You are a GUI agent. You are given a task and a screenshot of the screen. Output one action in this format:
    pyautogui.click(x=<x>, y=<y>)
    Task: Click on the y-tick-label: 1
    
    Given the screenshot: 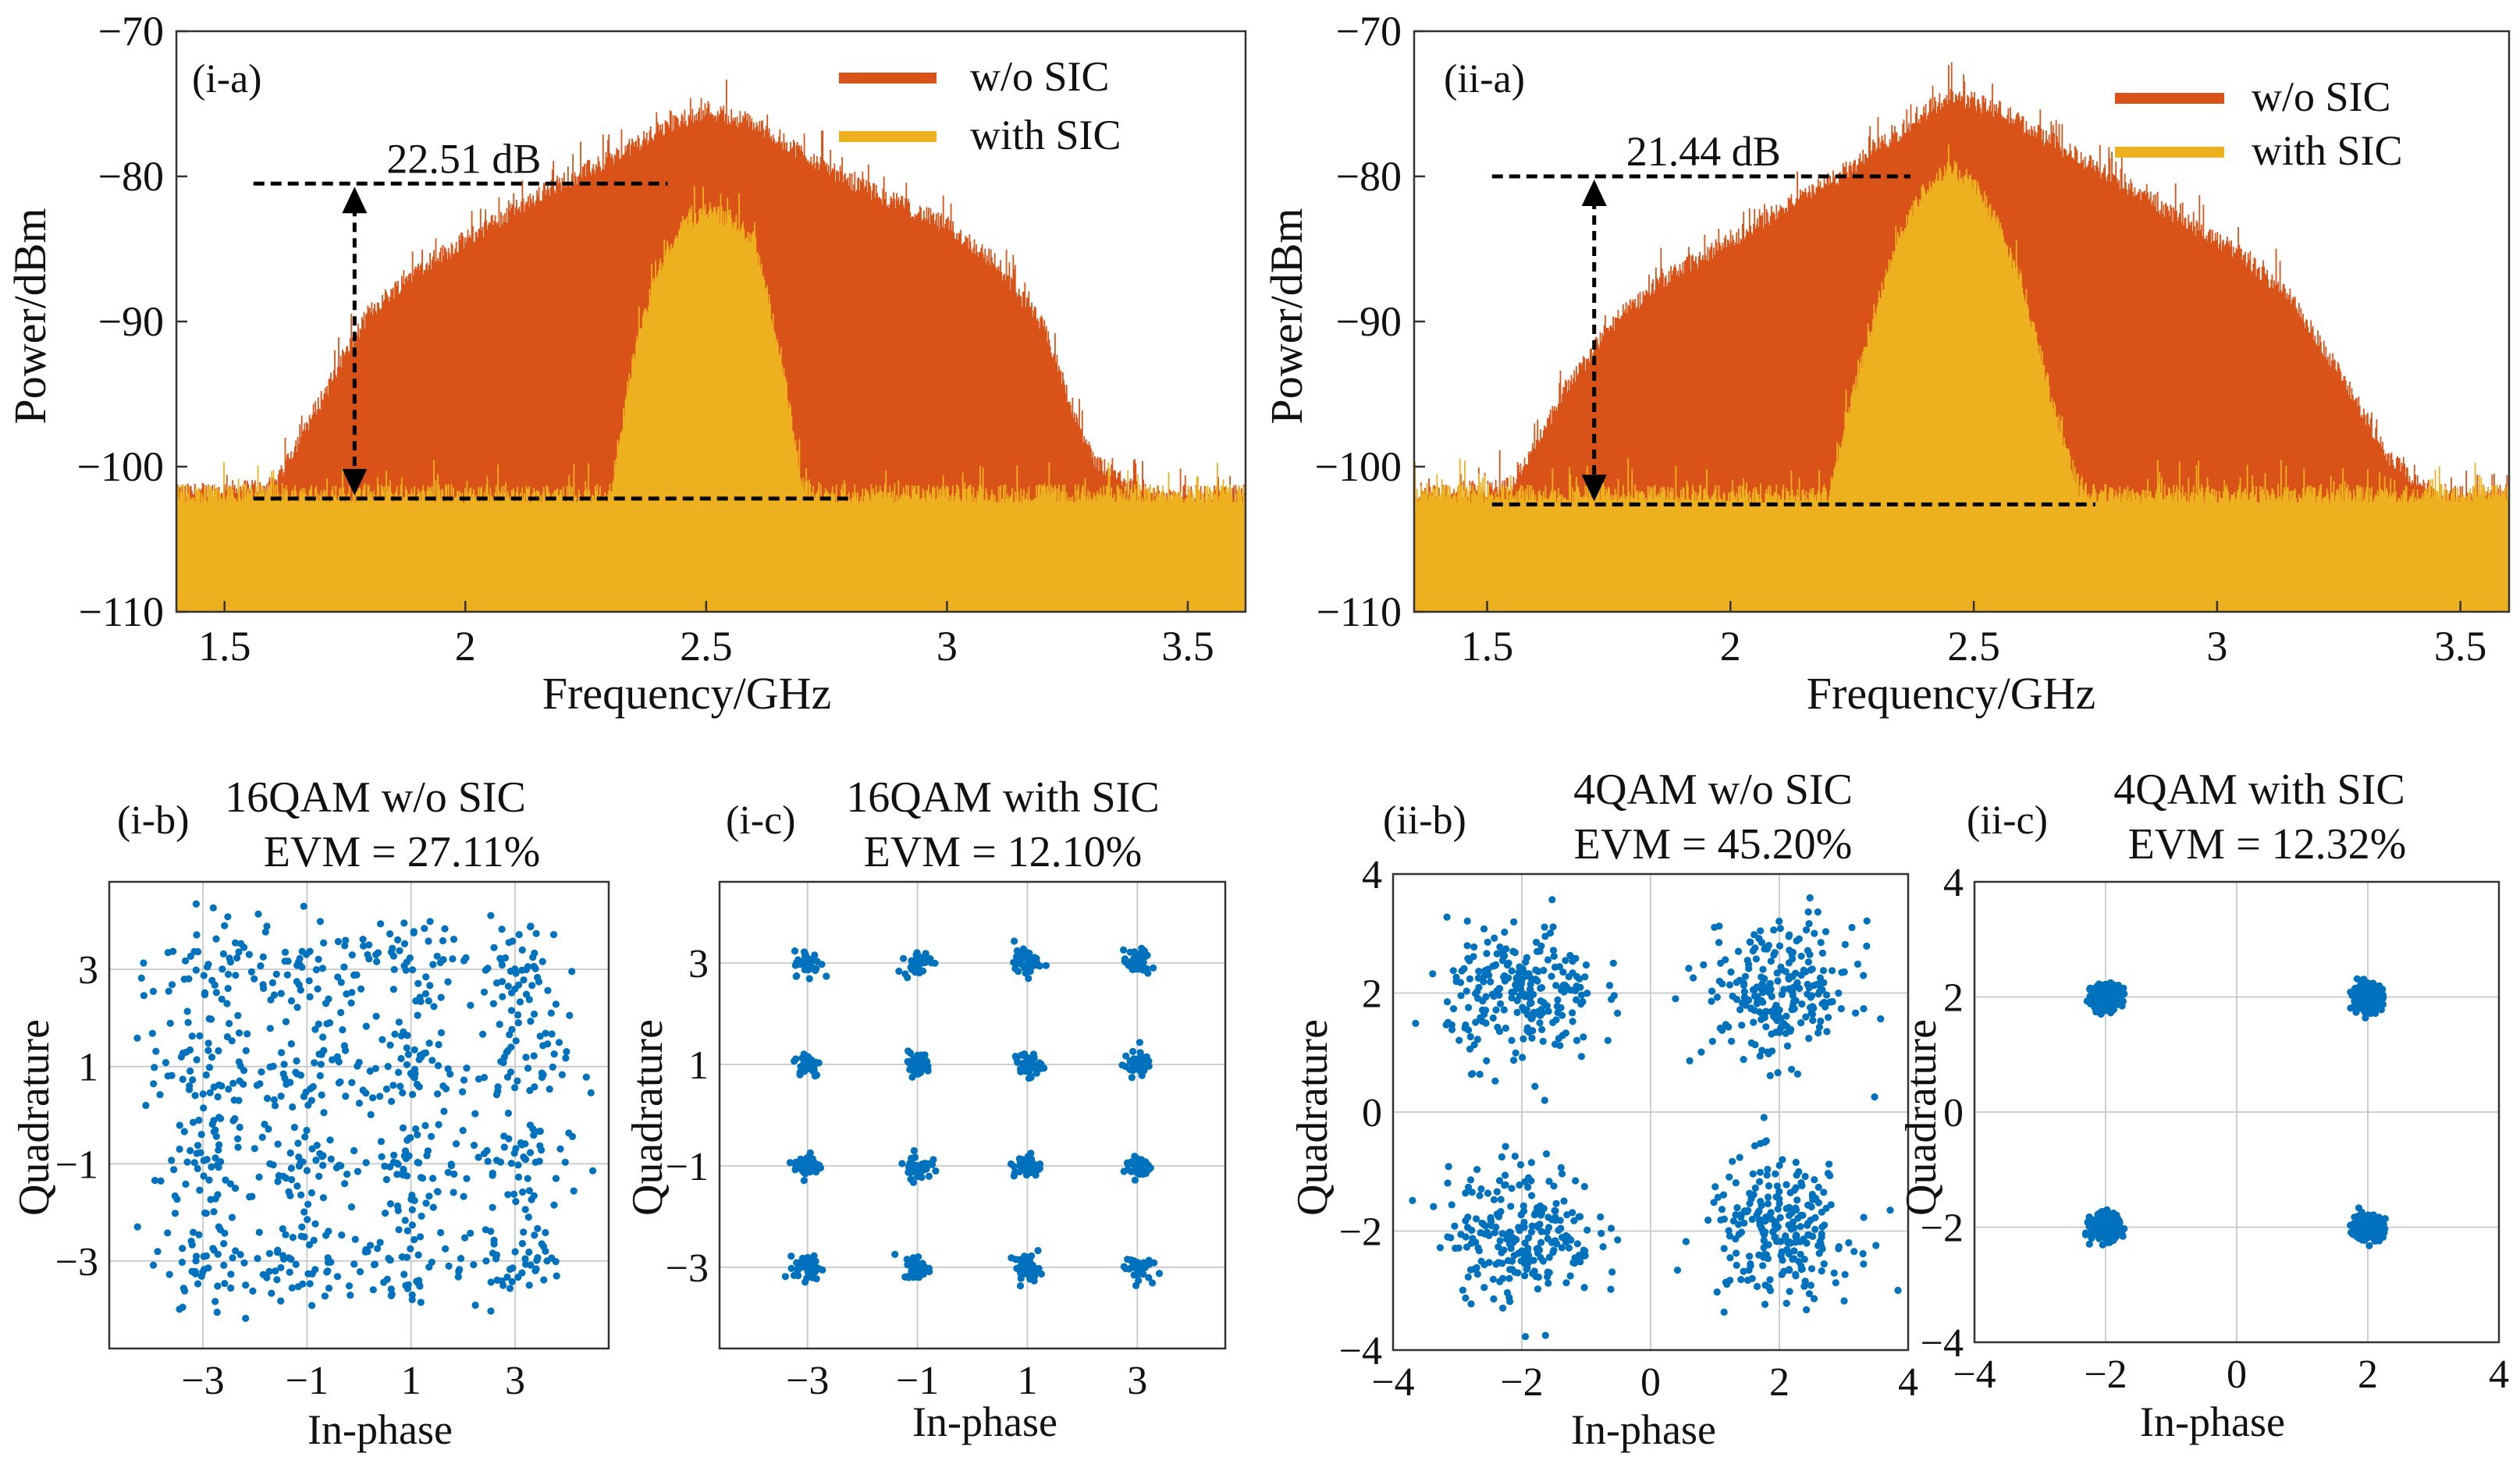 What is the action you would take?
    pyautogui.click(x=88, y=1068)
    